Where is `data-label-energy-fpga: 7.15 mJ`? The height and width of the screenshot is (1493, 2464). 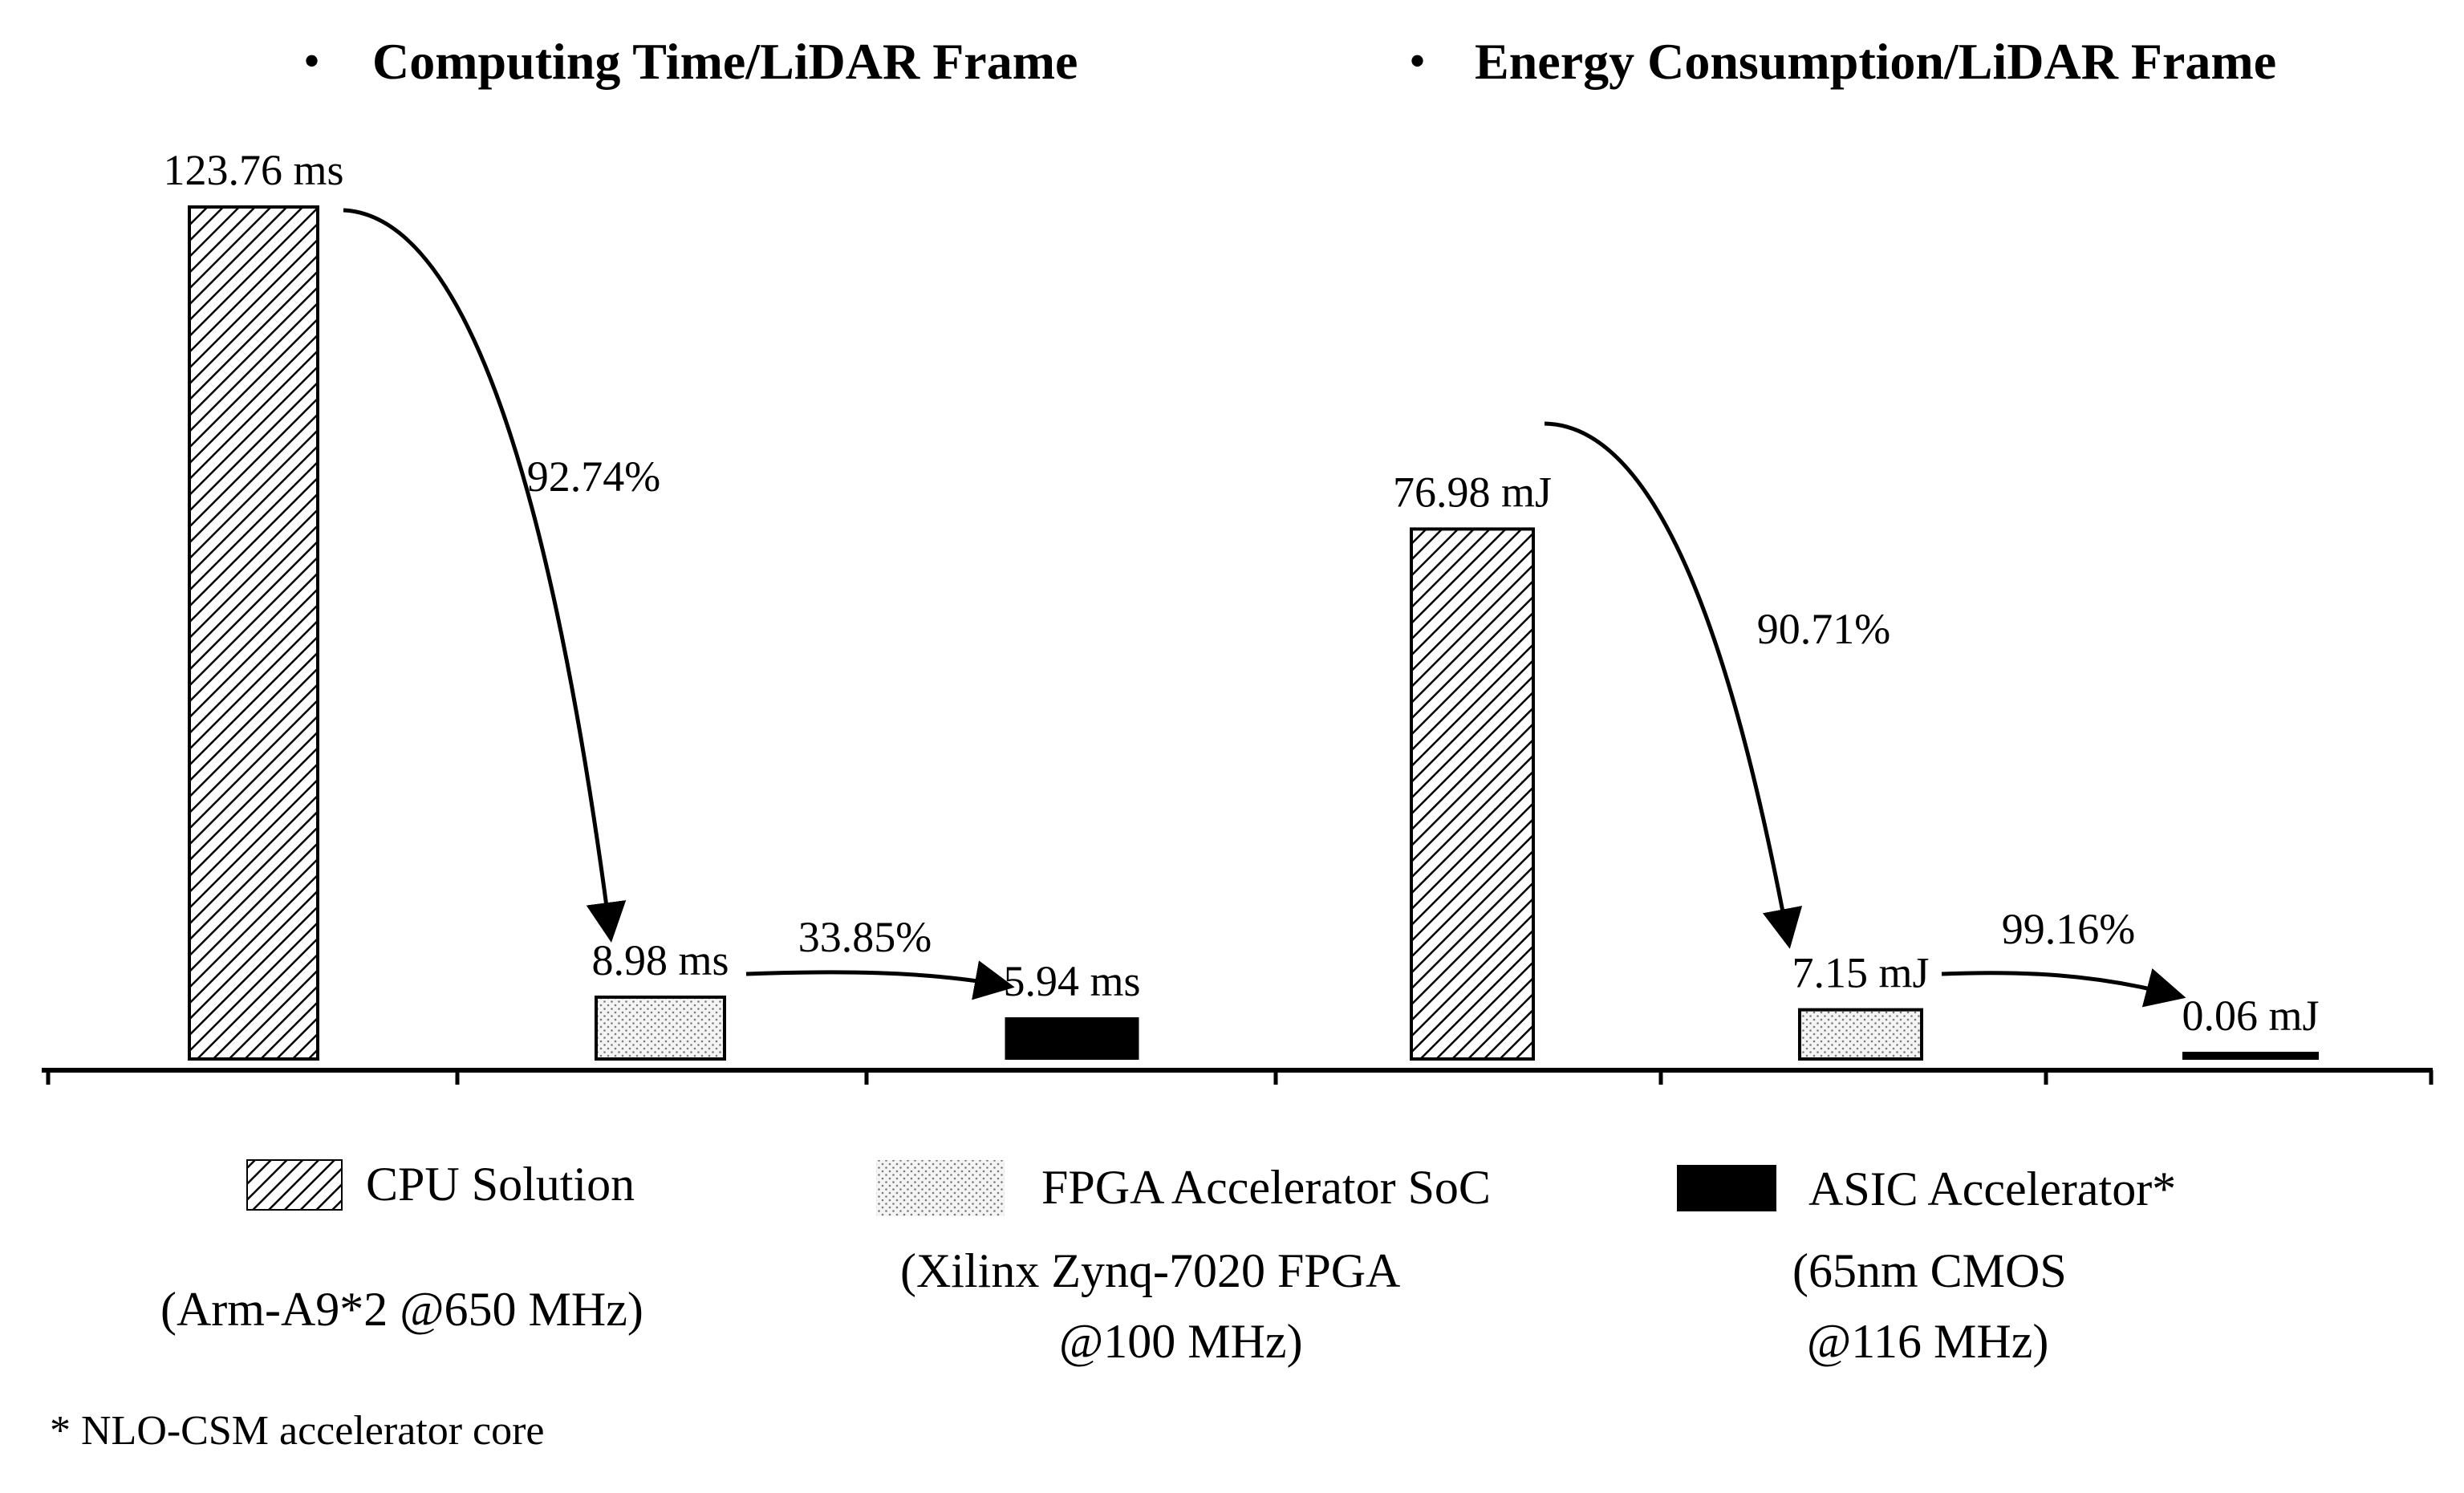 data-label-energy-fpga: 7.15 mJ is located at coordinates (1861, 973).